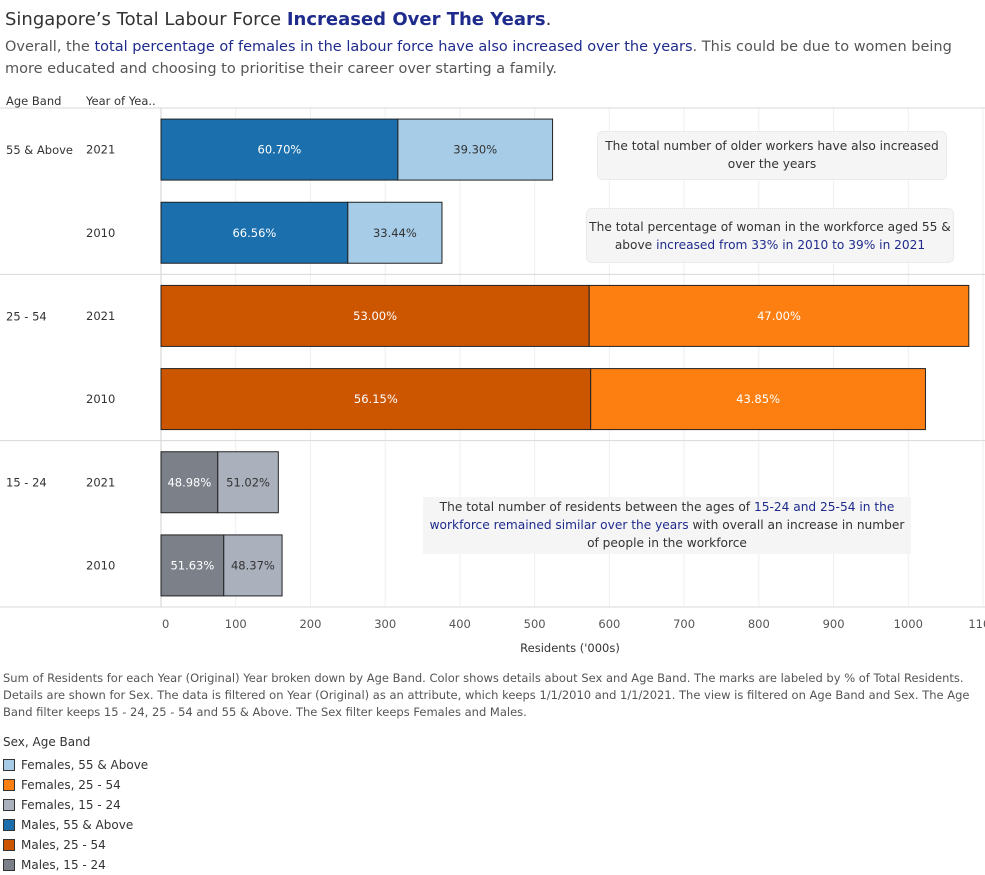 This screenshot has height=875, width=985. I want to click on x-tick-label: 600, so click(609, 624).